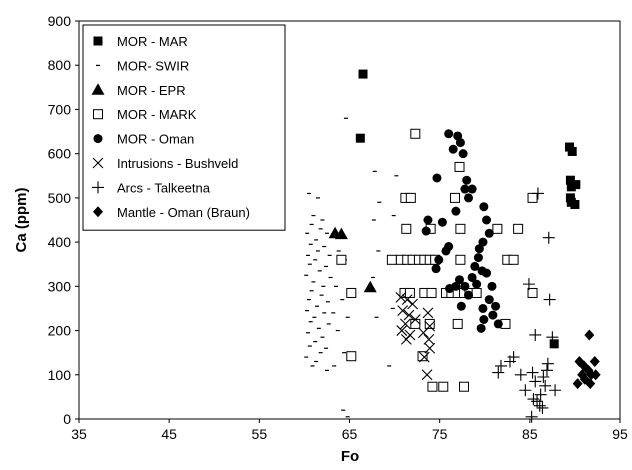 The height and width of the screenshot is (470, 632). Describe the element at coordinates (164, 187) in the screenshot. I see `legend-label: Arcs - Talkeetna` at that location.